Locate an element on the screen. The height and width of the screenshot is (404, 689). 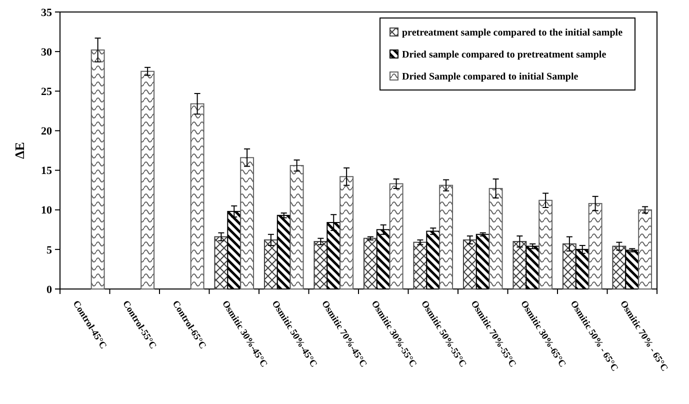
legend-label: Dried sample compared to pretreatment sample is located at coordinates (504, 55).